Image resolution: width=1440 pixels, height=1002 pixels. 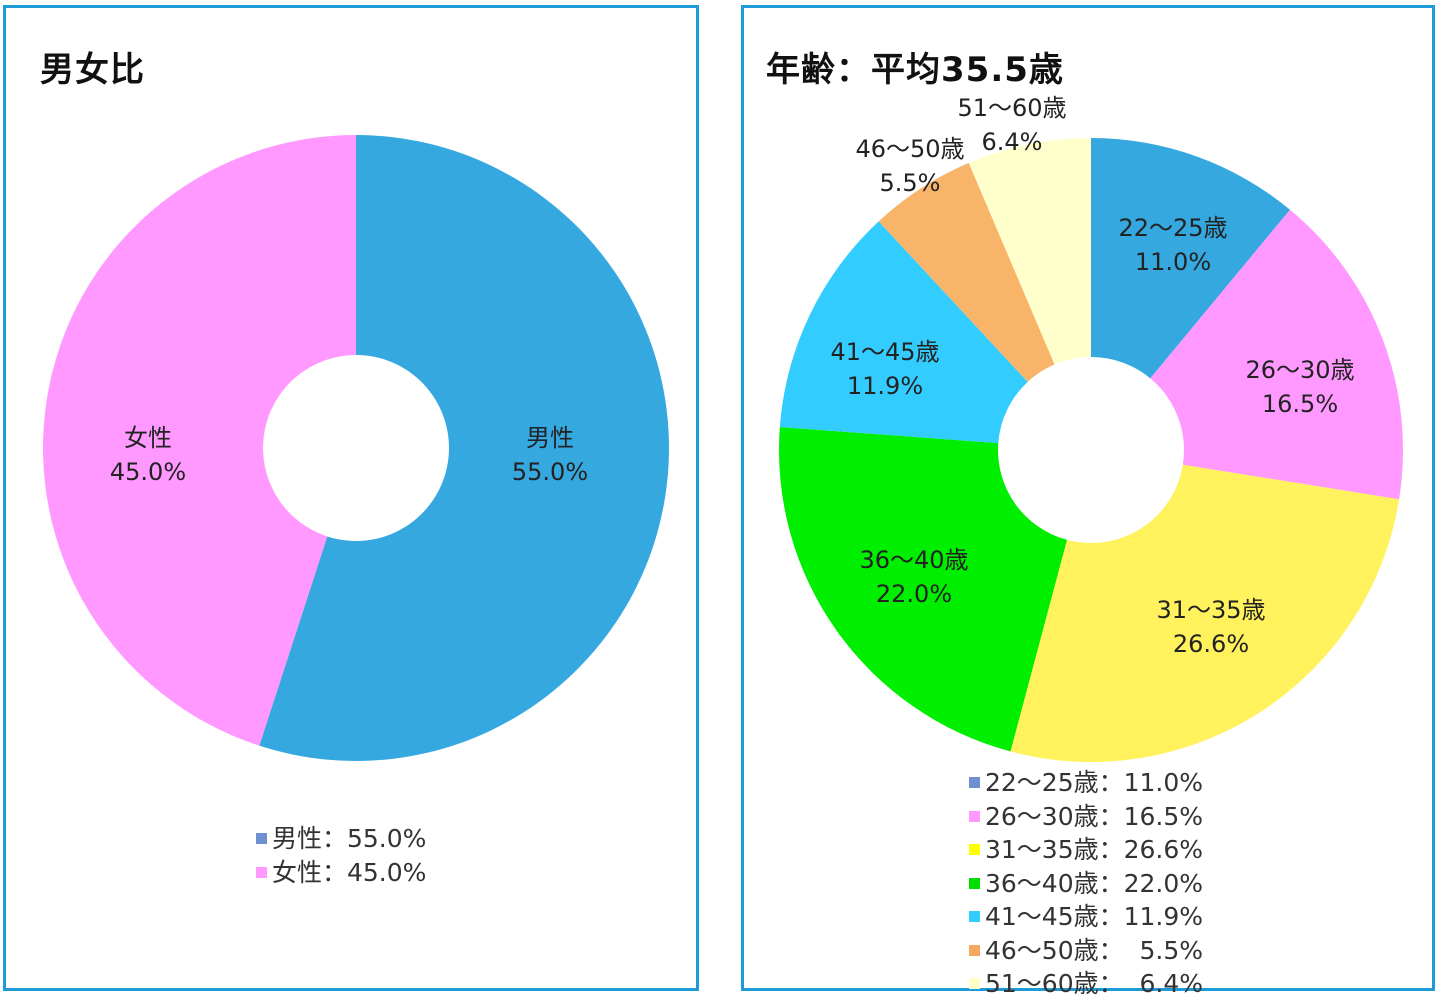 I want to click on age-legend-item-0: 22～25歳：11.0%, so click(x=1086, y=783).